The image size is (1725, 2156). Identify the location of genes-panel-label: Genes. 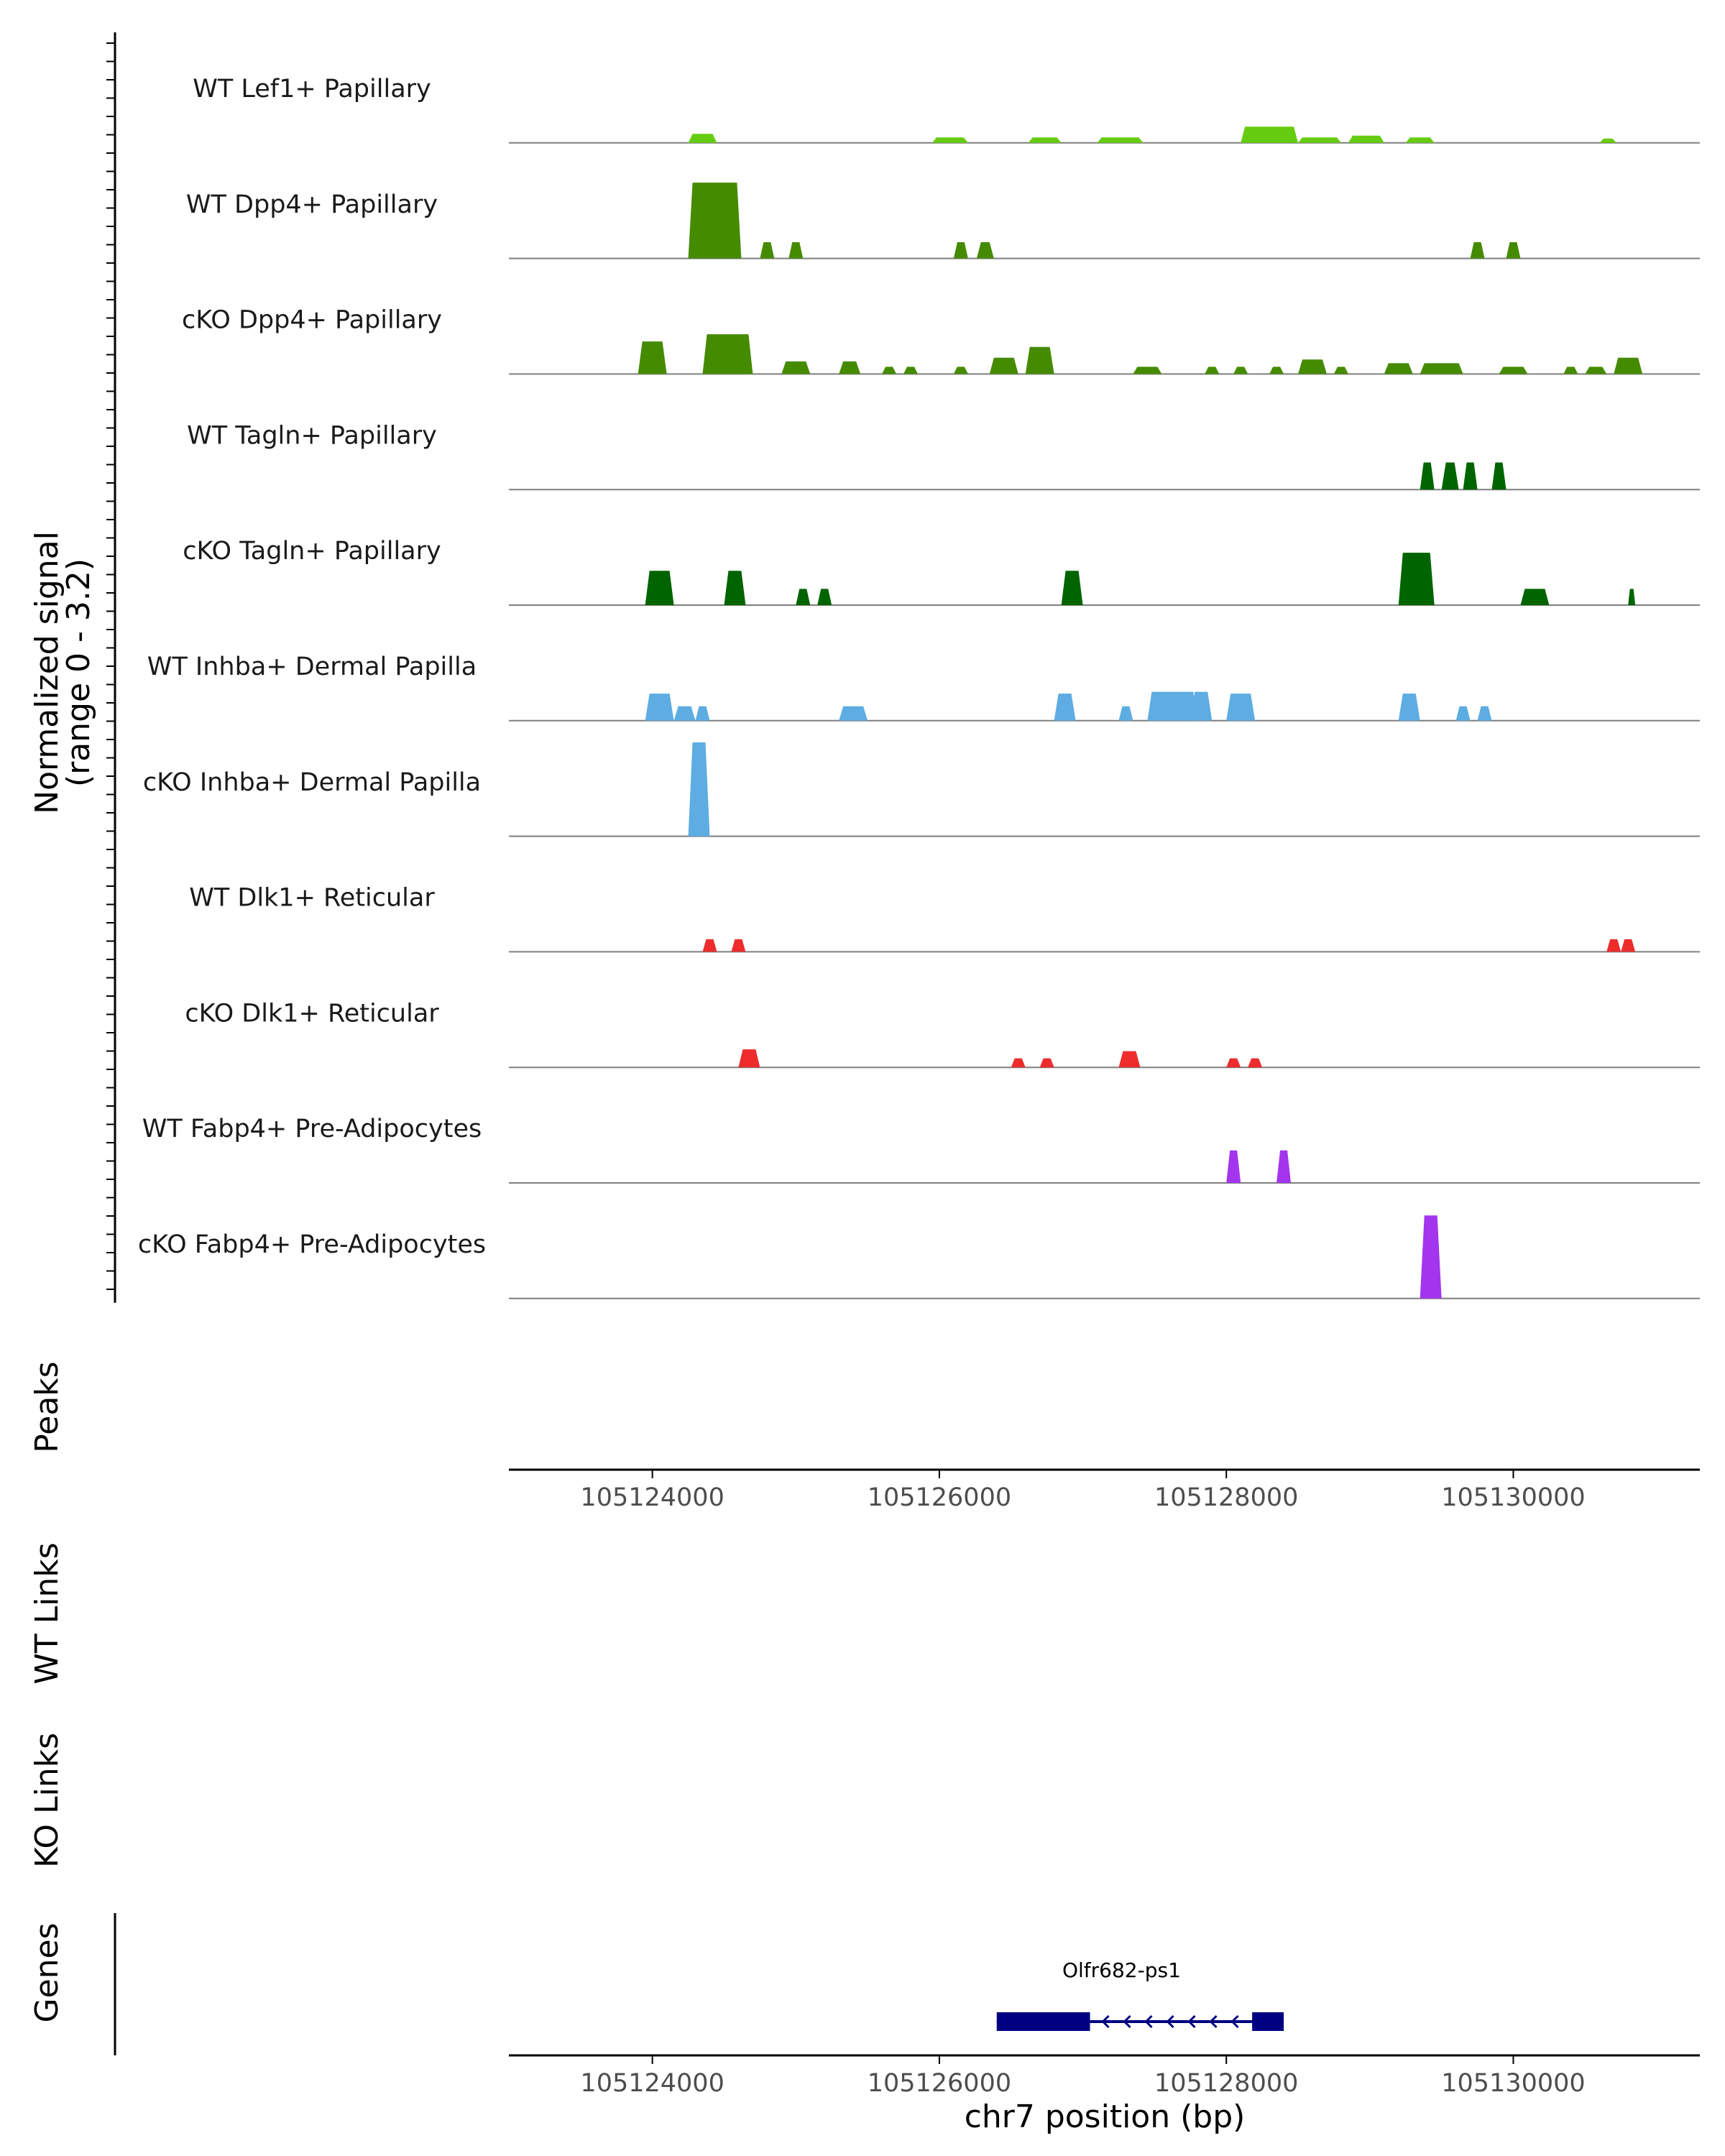
(47, 1972).